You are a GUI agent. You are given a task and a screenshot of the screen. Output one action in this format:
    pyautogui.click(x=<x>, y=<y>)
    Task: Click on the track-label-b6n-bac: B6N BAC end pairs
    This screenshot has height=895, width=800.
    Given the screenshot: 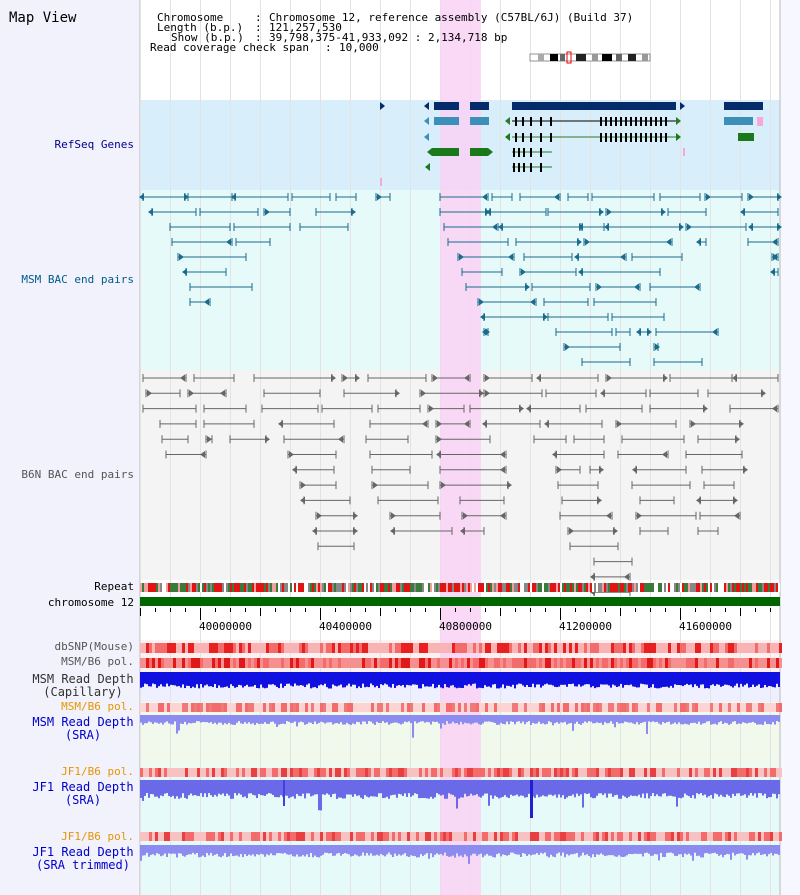 What is the action you would take?
    pyautogui.click(x=77, y=474)
    